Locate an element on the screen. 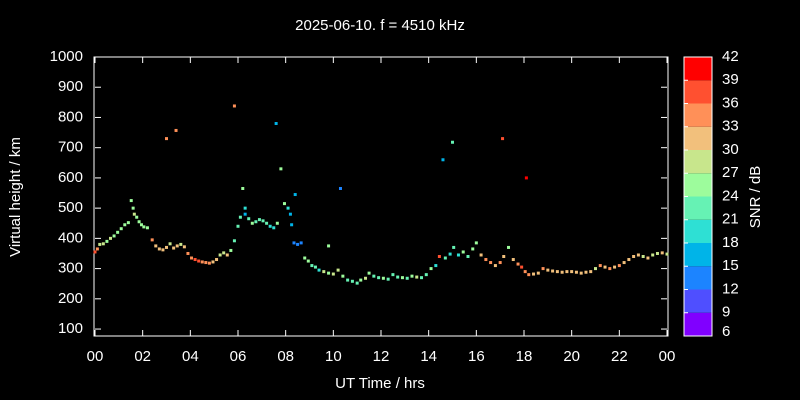 Image resolution: width=800 pixels, height=400 pixels. x-tick-label: 04 is located at coordinates (190, 356).